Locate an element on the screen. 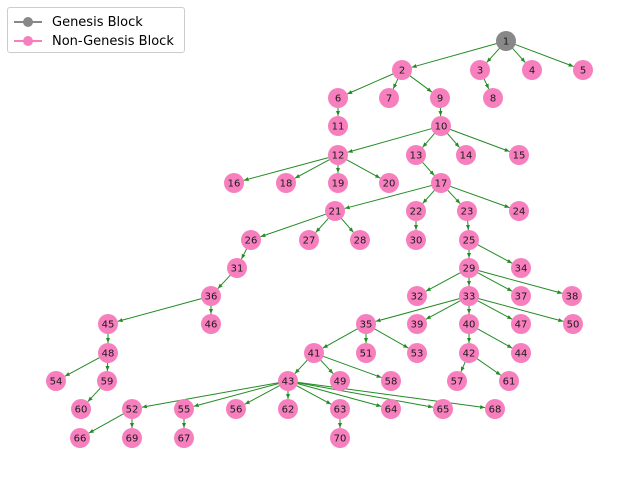  block-node-57: 57 is located at coordinates (457, 381).